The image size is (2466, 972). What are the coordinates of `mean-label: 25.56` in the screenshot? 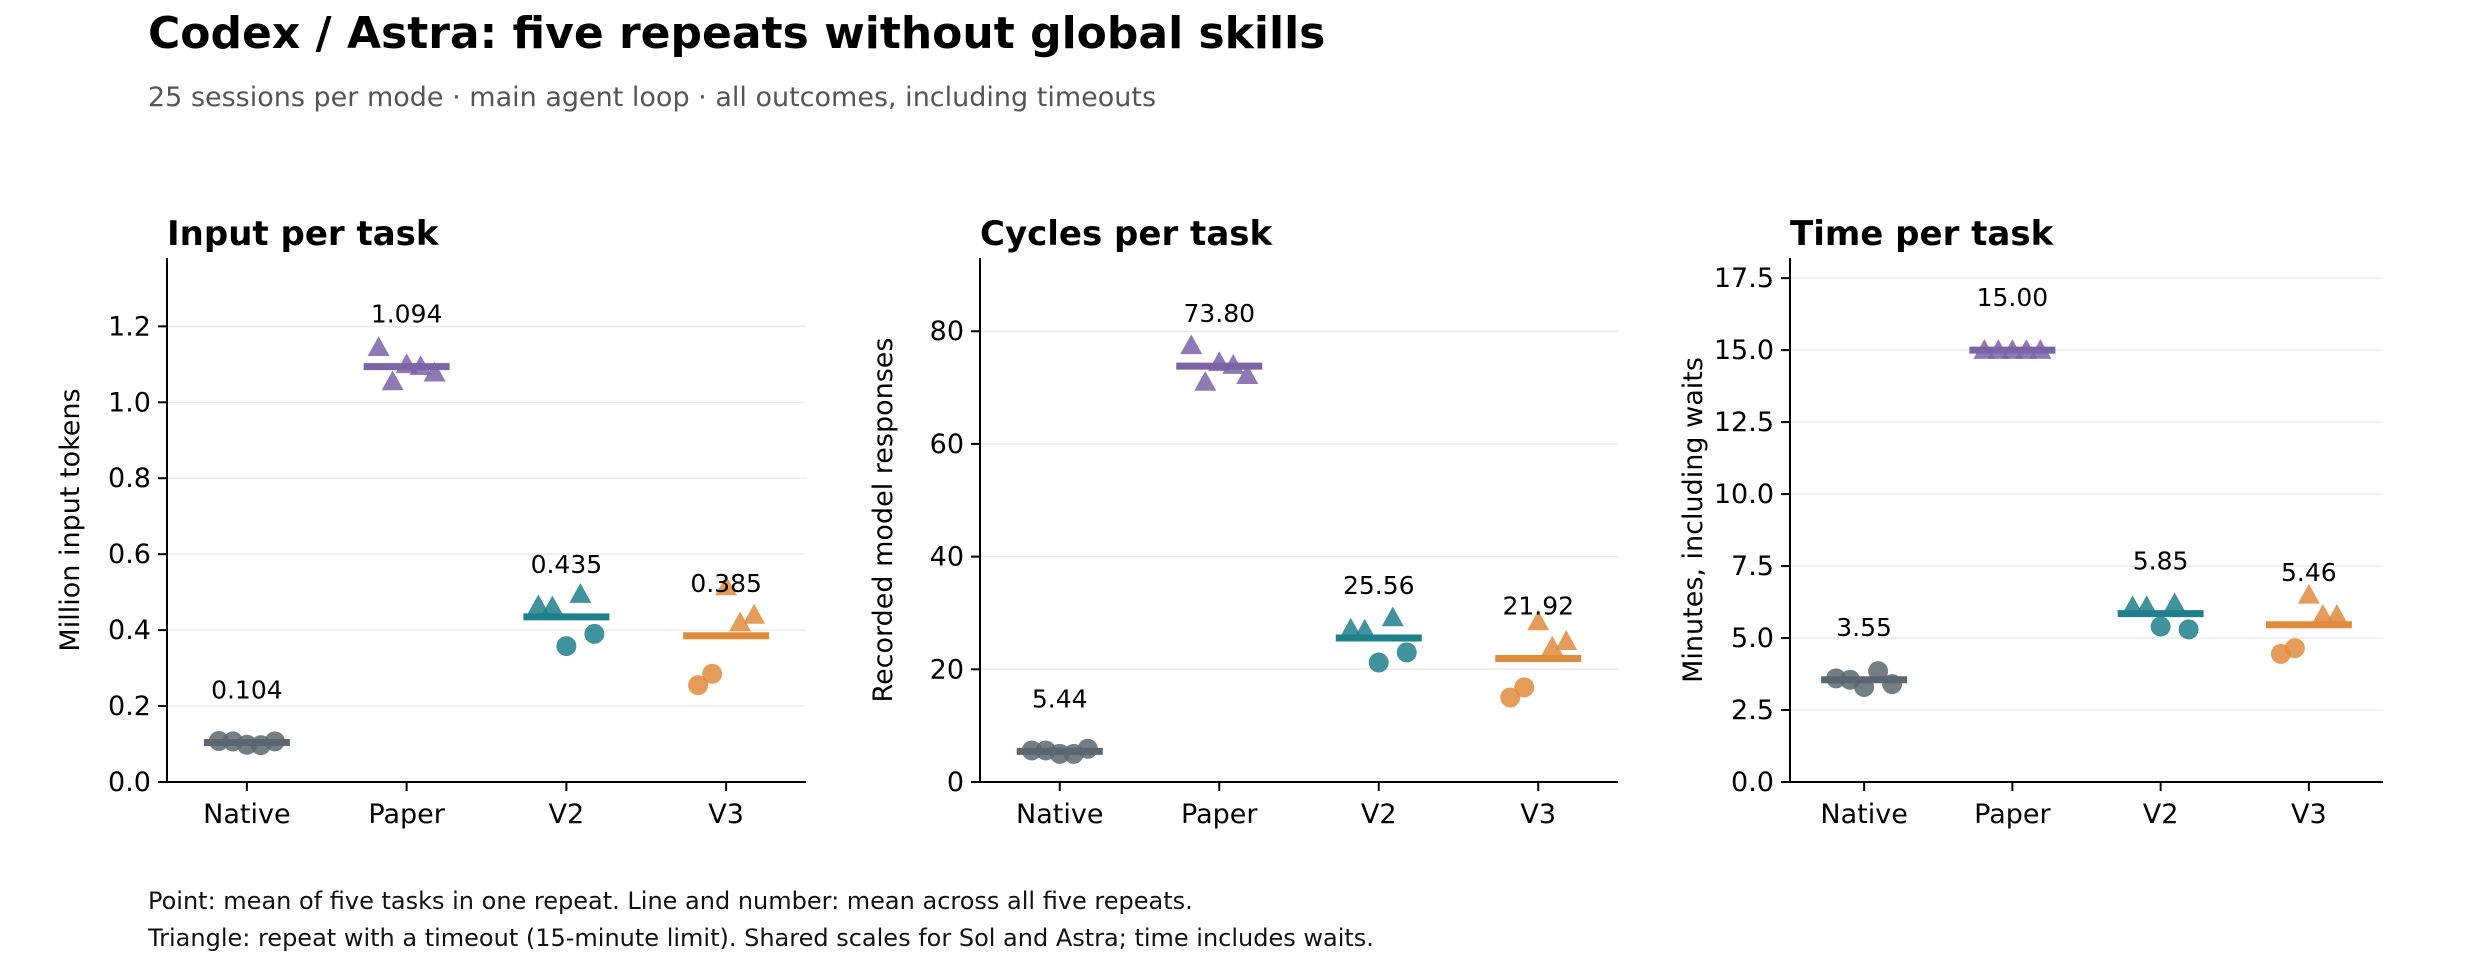 It's located at (1379, 585).